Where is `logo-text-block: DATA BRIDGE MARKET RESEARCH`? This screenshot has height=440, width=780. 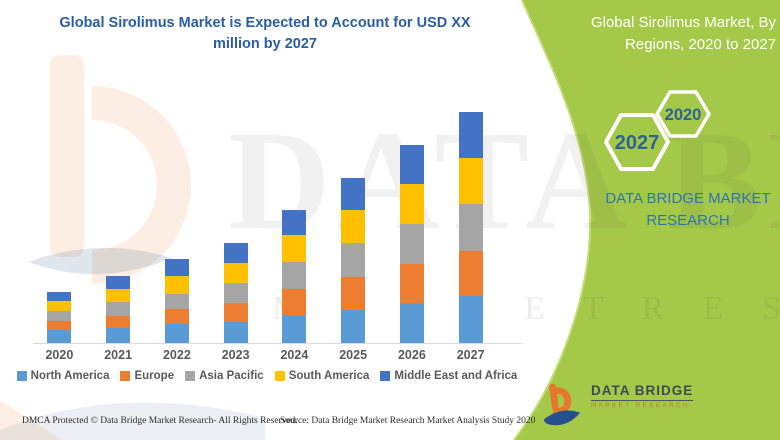 logo-text-block: DATA BRIDGE MARKET RESEARCH is located at coordinates (642, 396).